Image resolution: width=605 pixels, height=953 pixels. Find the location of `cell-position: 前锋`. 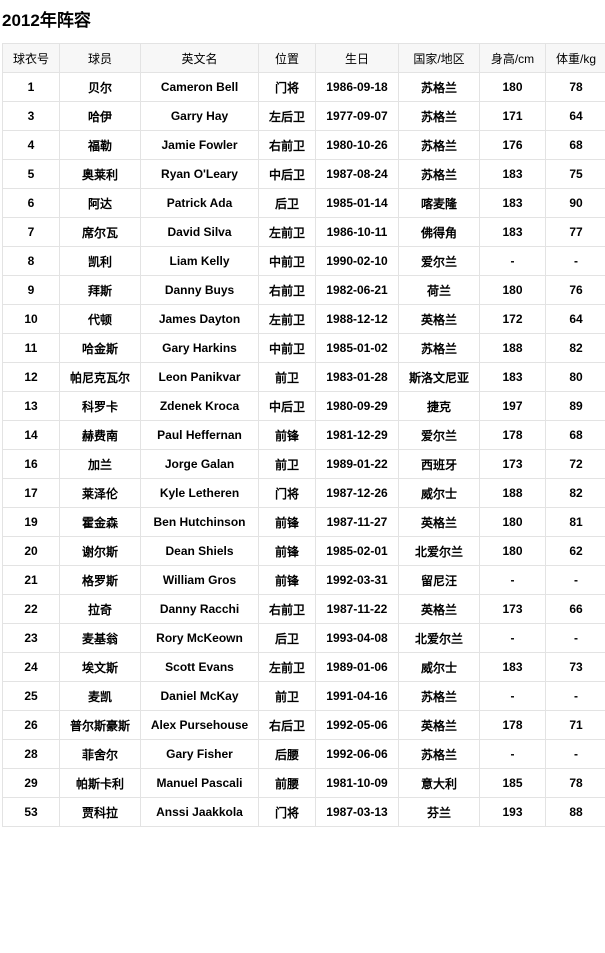

cell-position: 前锋 is located at coordinates (287, 551).